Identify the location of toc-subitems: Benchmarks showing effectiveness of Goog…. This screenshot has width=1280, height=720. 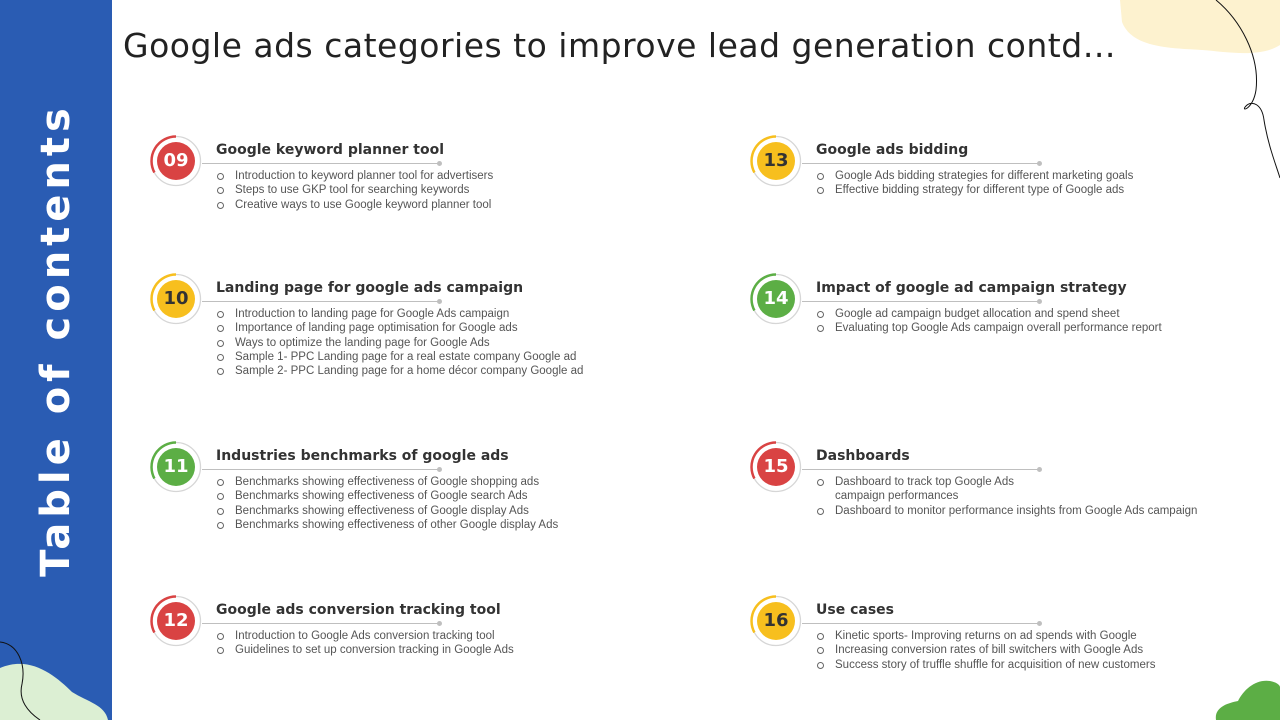
(387, 503).